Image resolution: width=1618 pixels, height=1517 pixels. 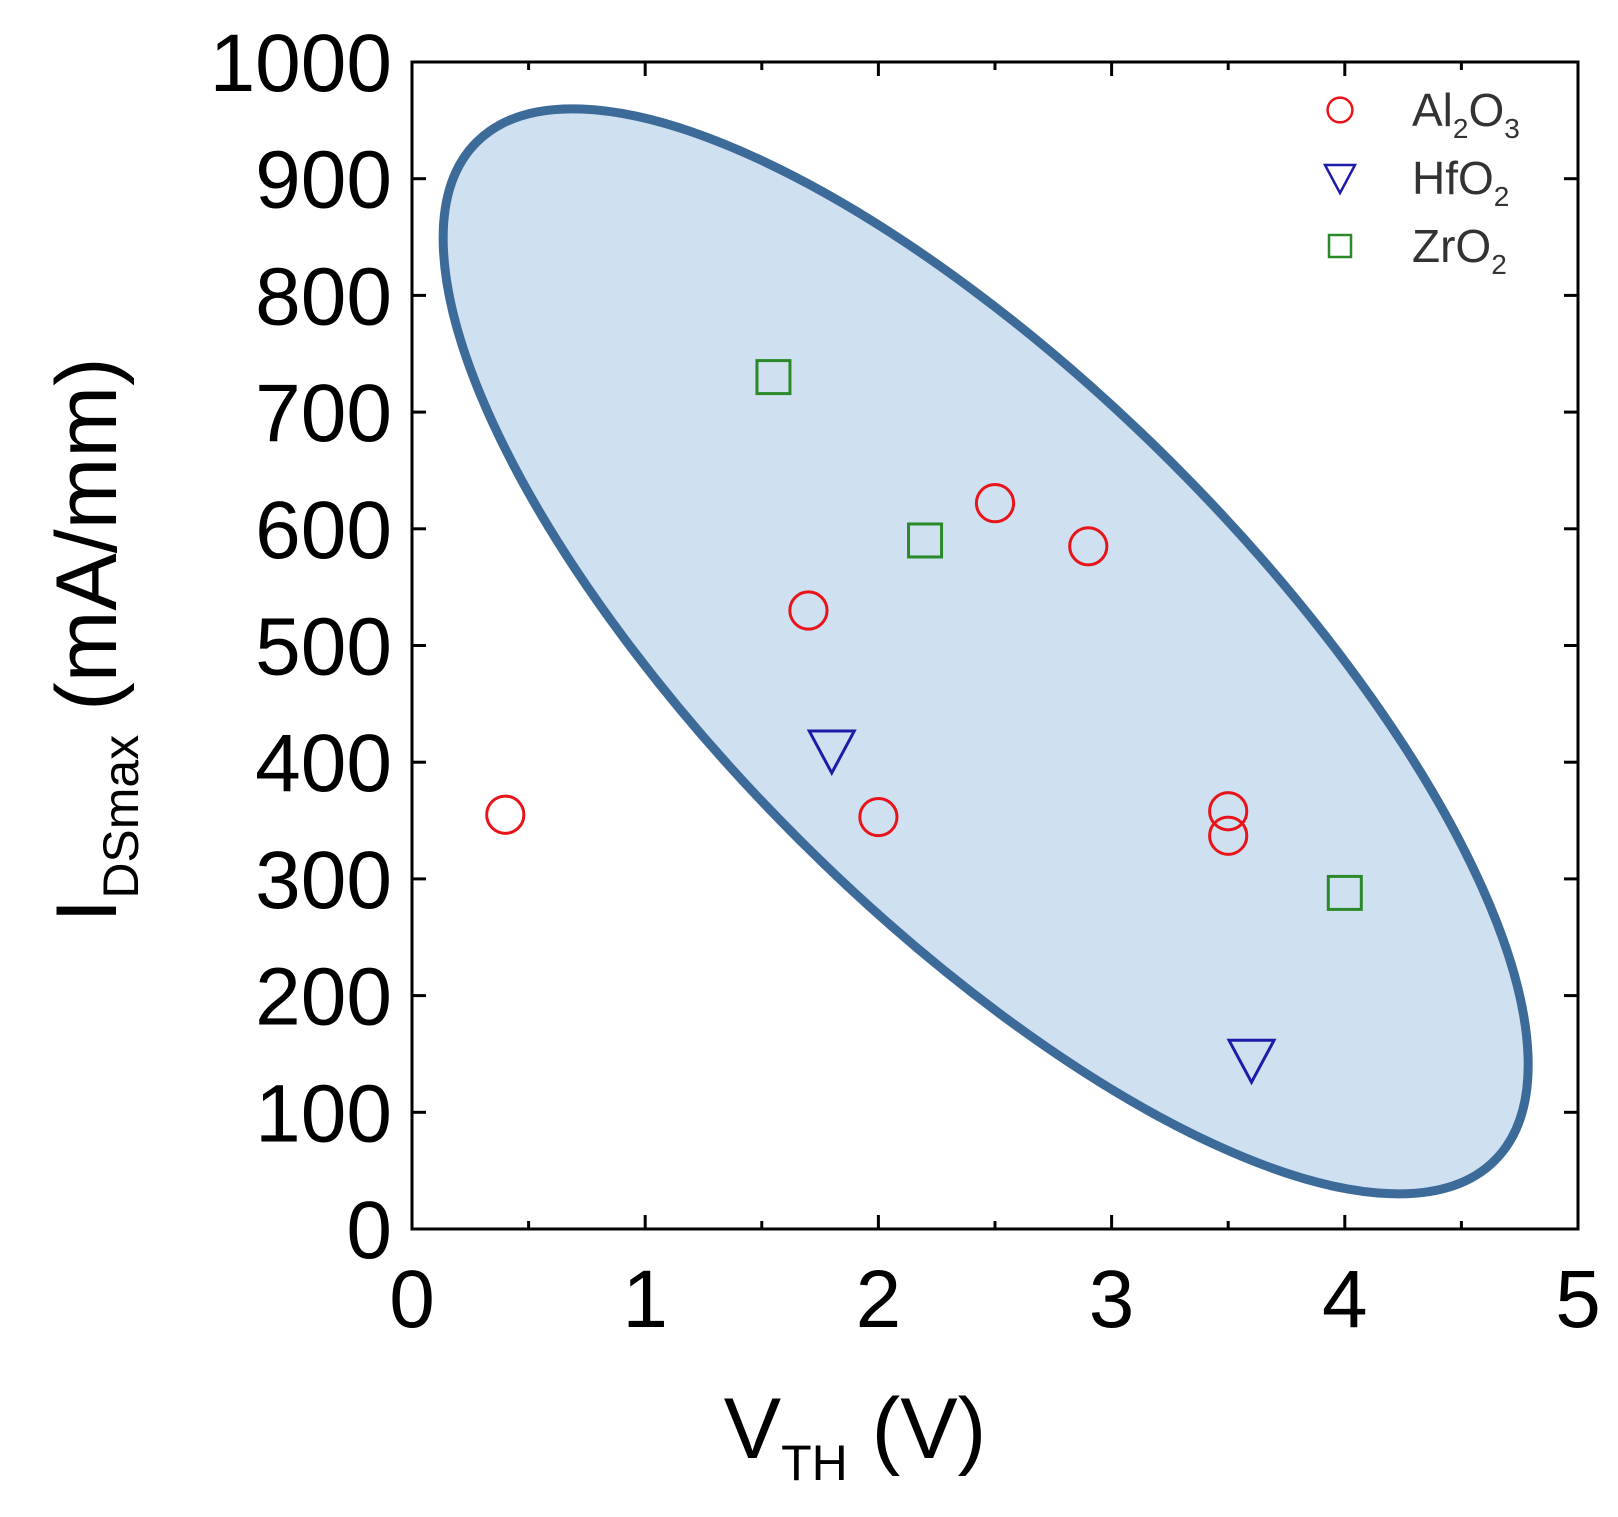 What do you see at coordinates (323, 880) in the screenshot?
I see `y-tick-label: 300` at bounding box center [323, 880].